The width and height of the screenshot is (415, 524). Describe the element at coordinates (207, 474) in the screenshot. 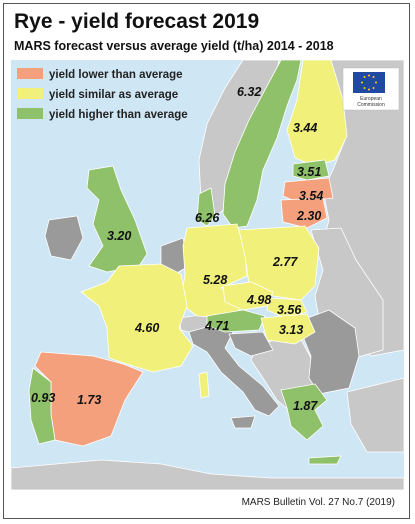

I see `north-africa` at that location.